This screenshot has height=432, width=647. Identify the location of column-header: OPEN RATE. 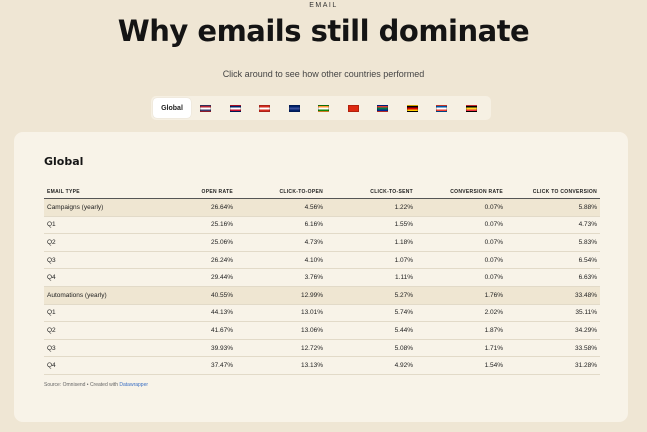
(217, 191).